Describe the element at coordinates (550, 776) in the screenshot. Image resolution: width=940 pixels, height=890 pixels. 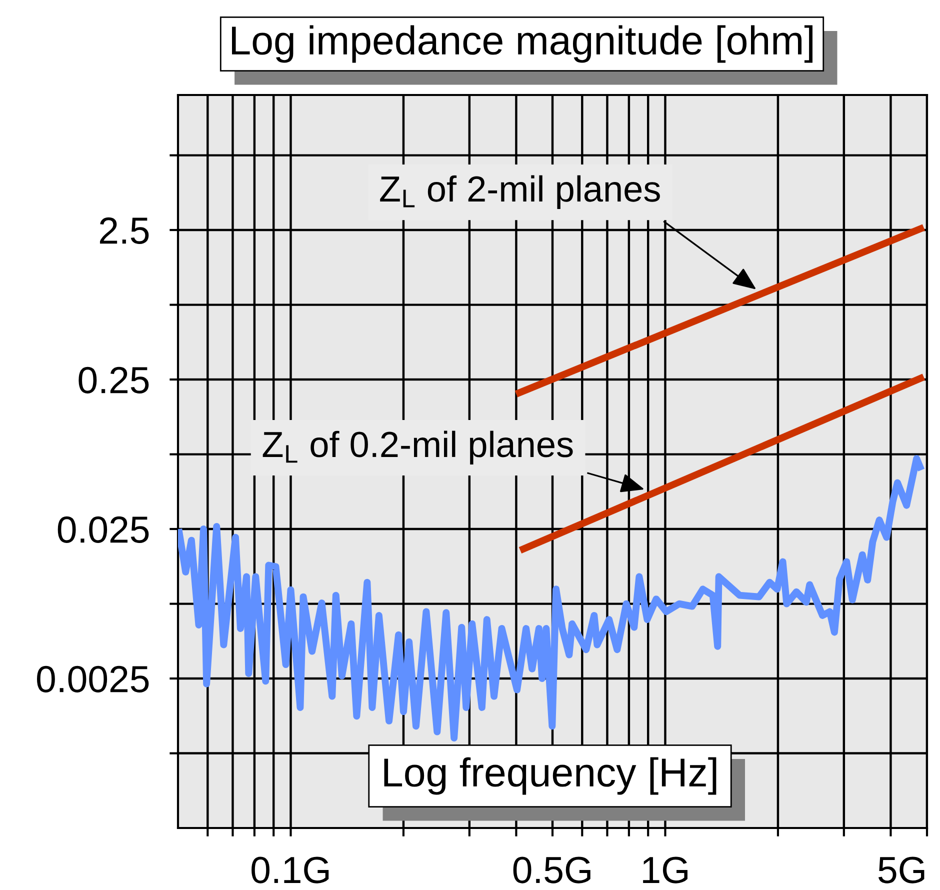
I see `x-axis-title: Log frequency [Hz]` at that location.